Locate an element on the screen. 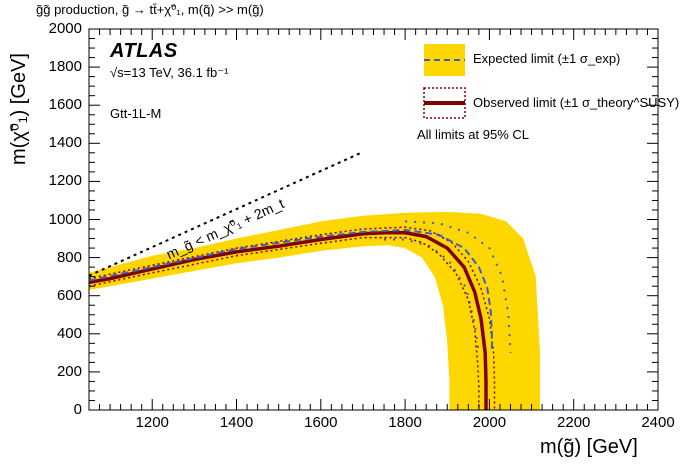  x-tick-label: 2200 is located at coordinates (574, 422).